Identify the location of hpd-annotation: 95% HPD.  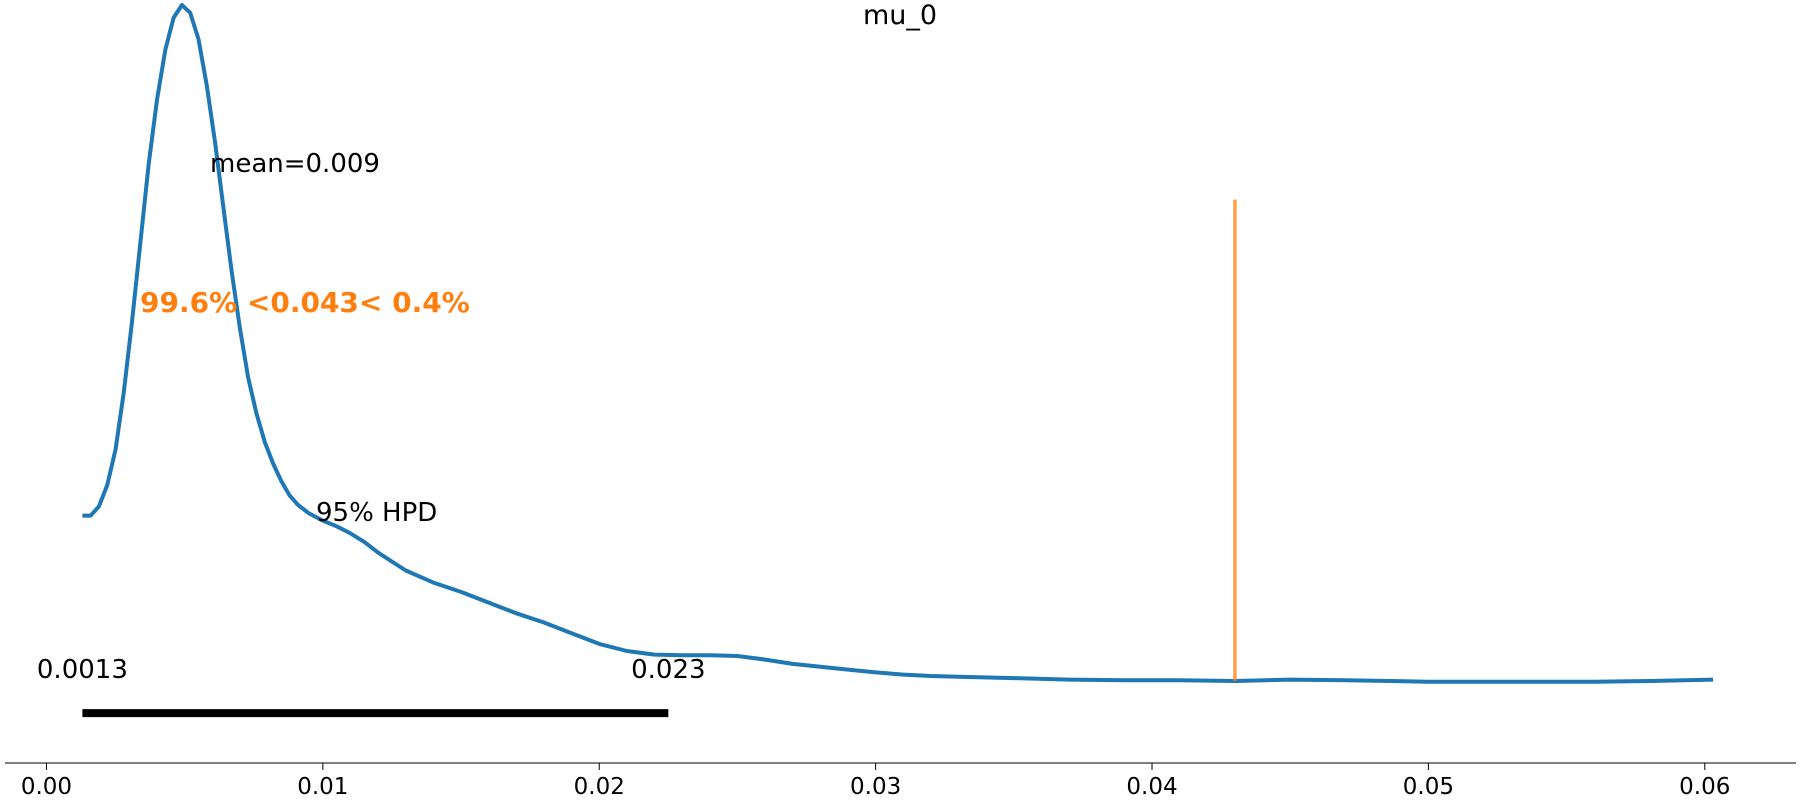
(376, 513).